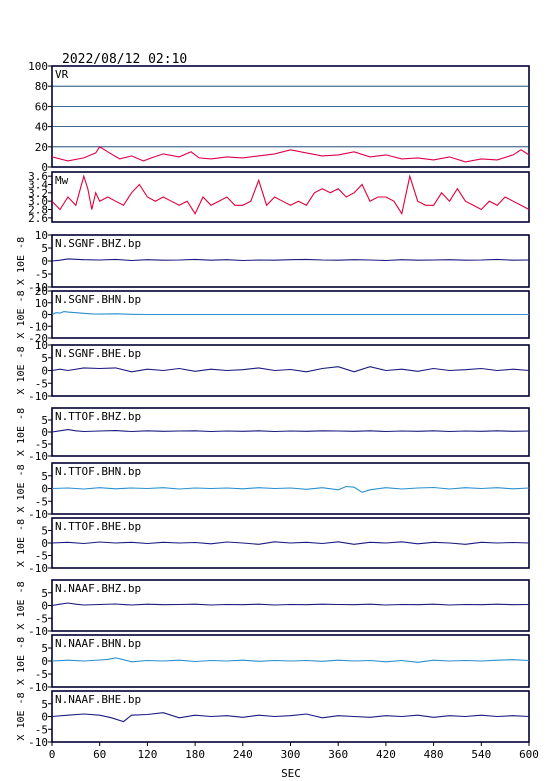 The width and height of the screenshot is (554, 781). Describe the element at coordinates (243, 754) in the screenshot. I see `x-tick-label: 240` at that location.